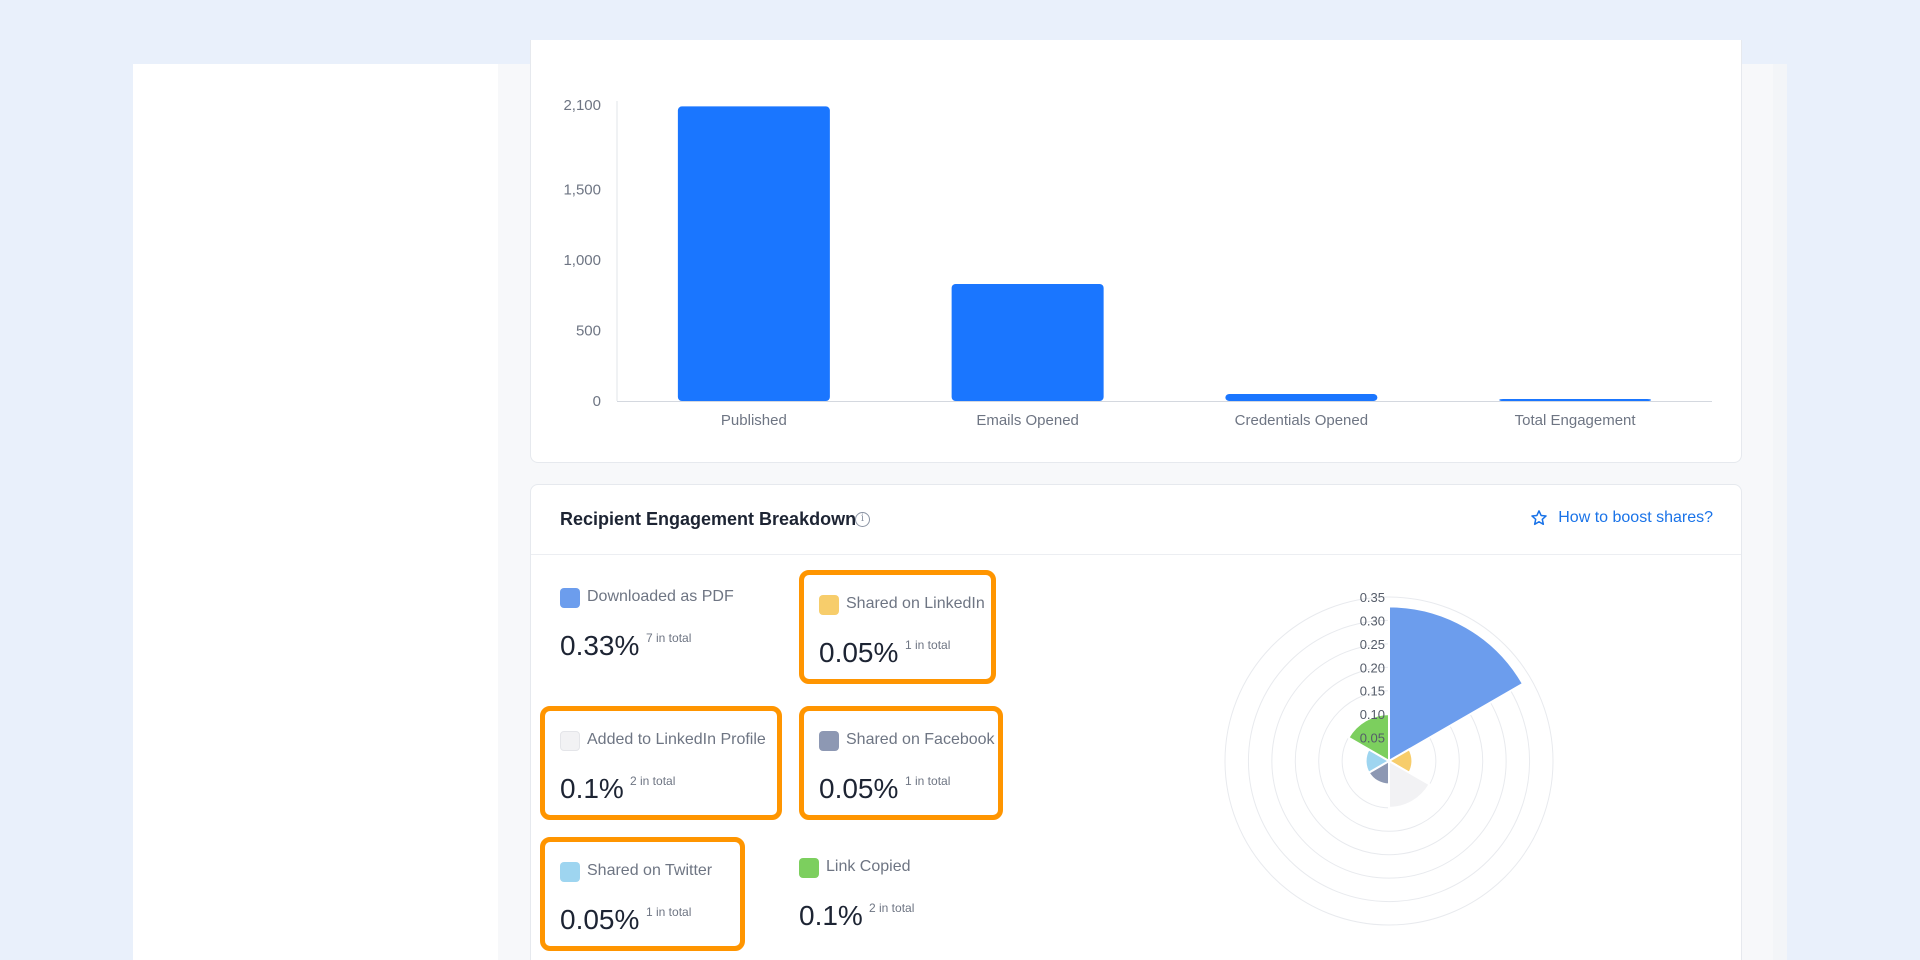 The height and width of the screenshot is (960, 1920). Describe the element at coordinates (868, 866) in the screenshot. I see `tile-label: Link Copied` at that location.